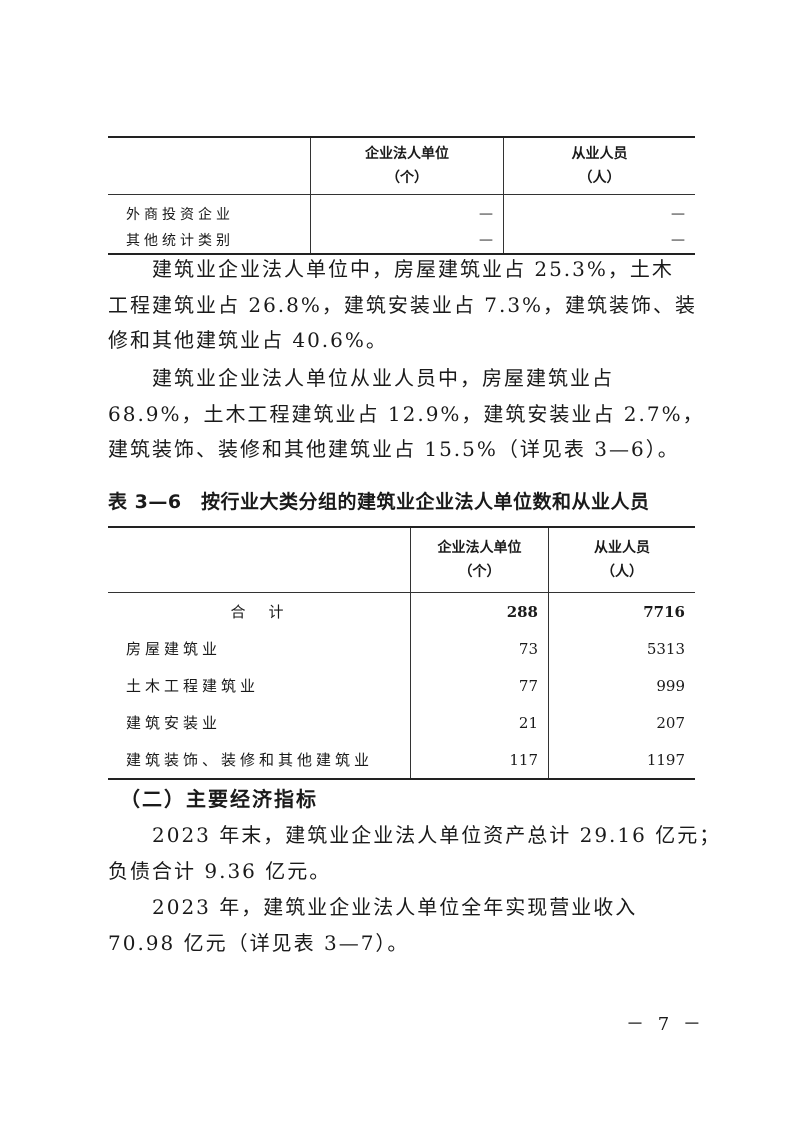 This screenshot has height=1122, width=793. Describe the element at coordinates (479, 760) in the screenshot. I see `units-cell: 117` at that location.